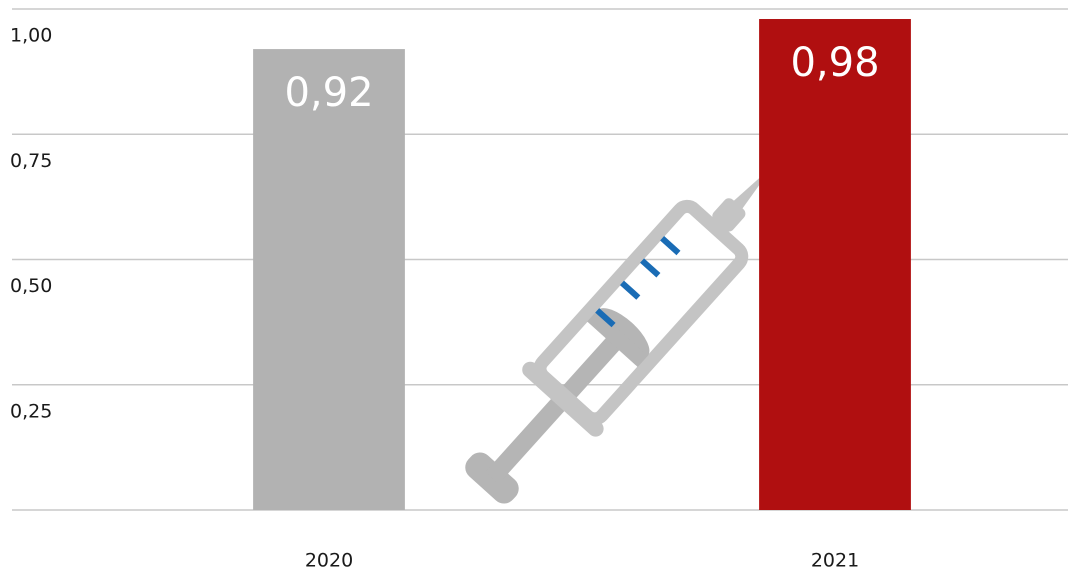 This screenshot has height=573, width=1082. Describe the element at coordinates (835, 561) in the screenshot. I see `x-tick-label: 2021` at that location.